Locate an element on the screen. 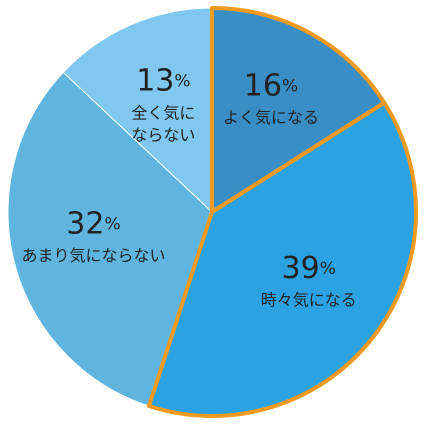 This screenshot has width=425, height=424. value-number: 32 is located at coordinates (85, 223).